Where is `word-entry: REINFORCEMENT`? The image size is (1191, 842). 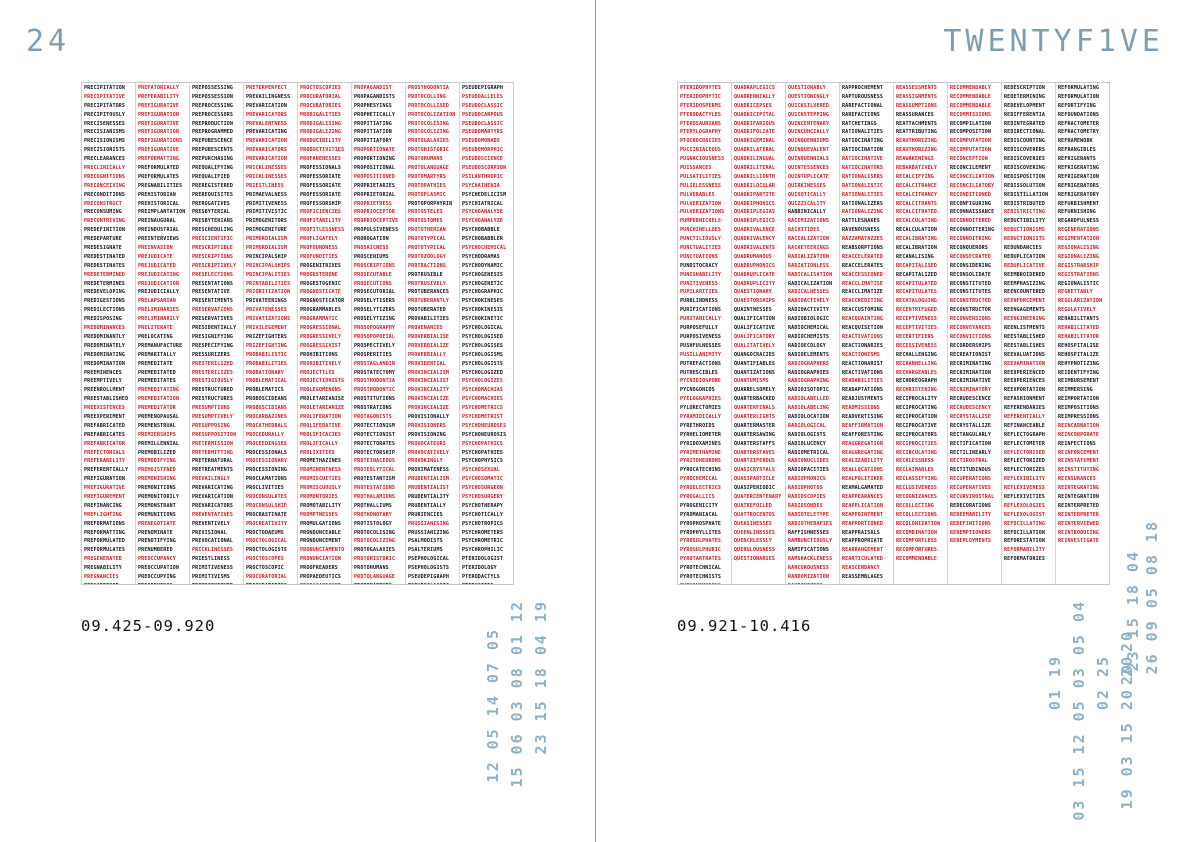
word-entry: REINFORCEMENT is located at coordinates (1079, 452).